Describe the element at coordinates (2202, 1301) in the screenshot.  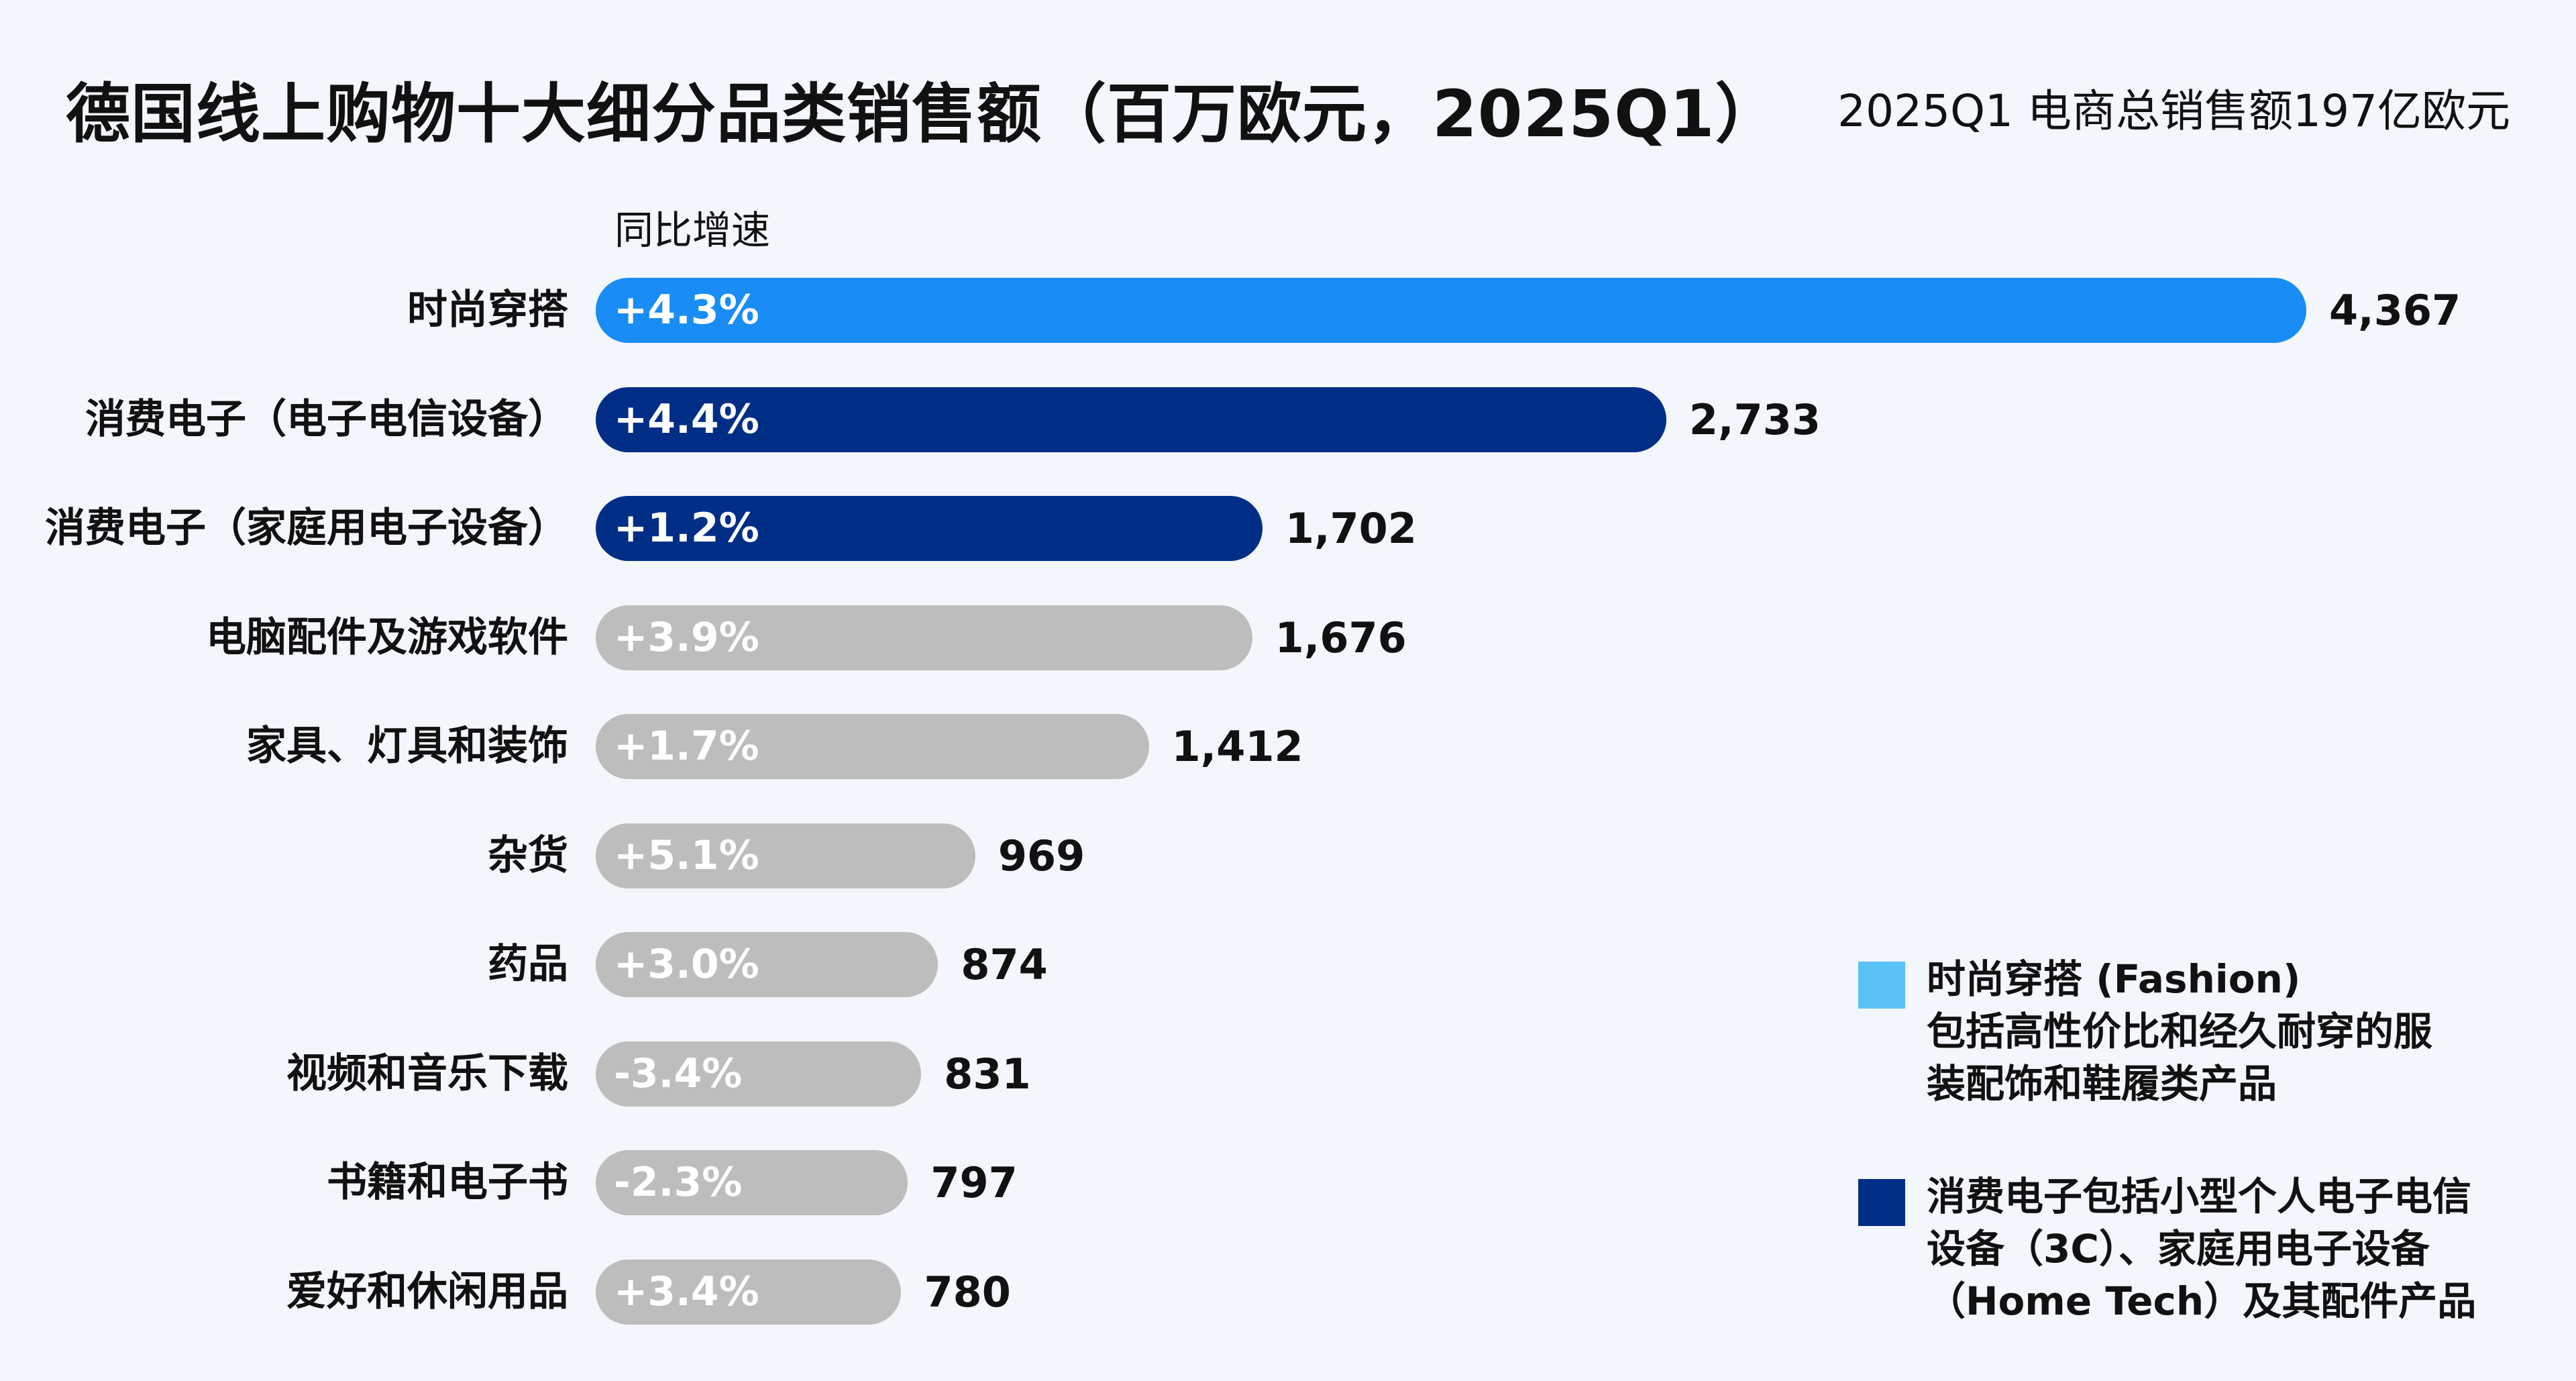
I see `legend-line: （Home Tech）及其配件产品` at that location.